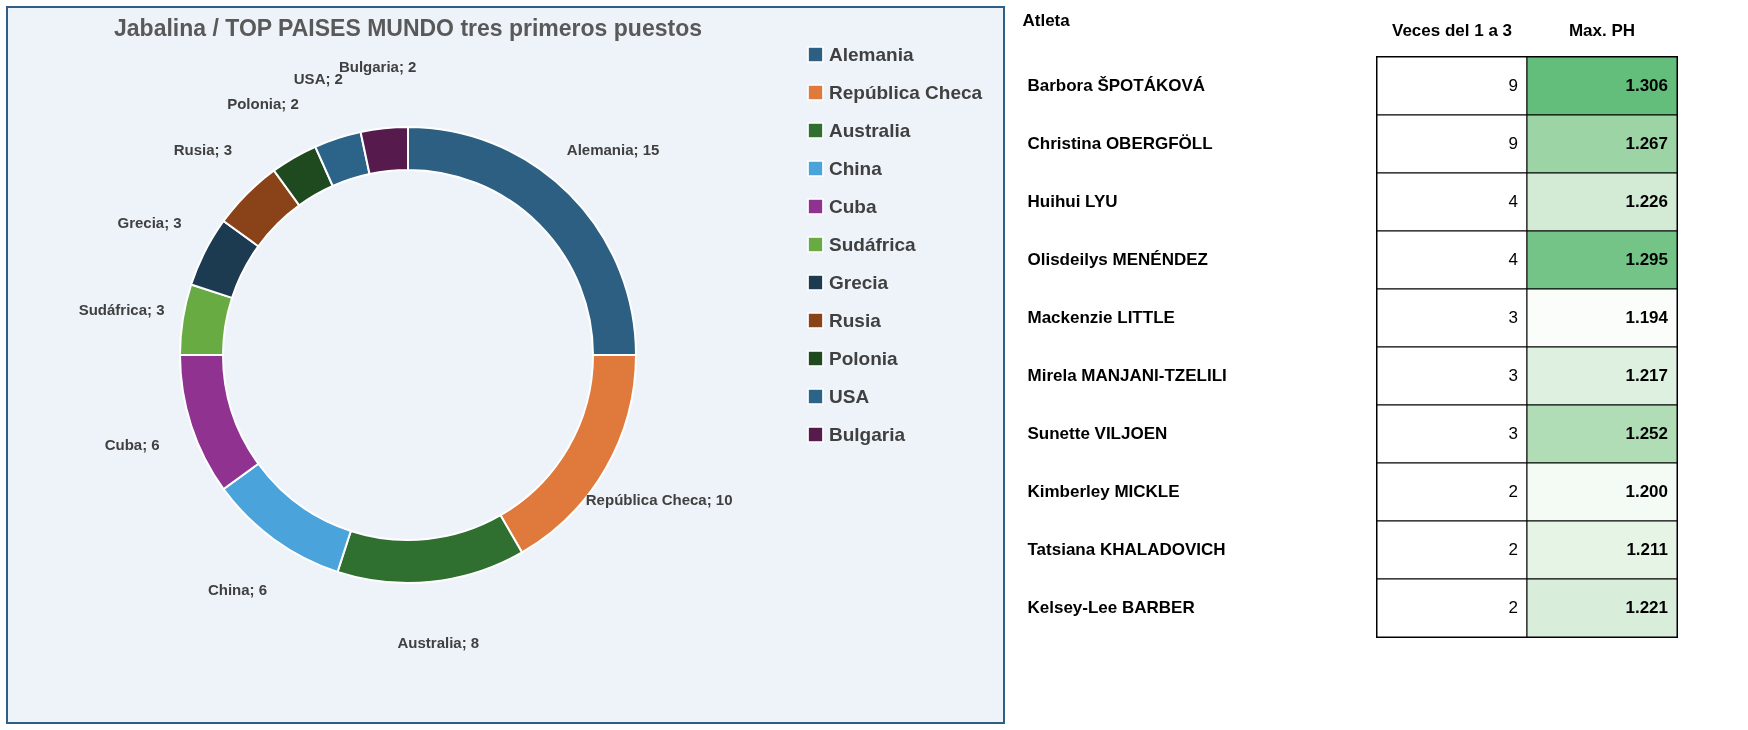 This screenshot has width=1748, height=730. What do you see at coordinates (1452, 30) in the screenshot?
I see `x-tick-label: Veces del 1 a 3` at bounding box center [1452, 30].